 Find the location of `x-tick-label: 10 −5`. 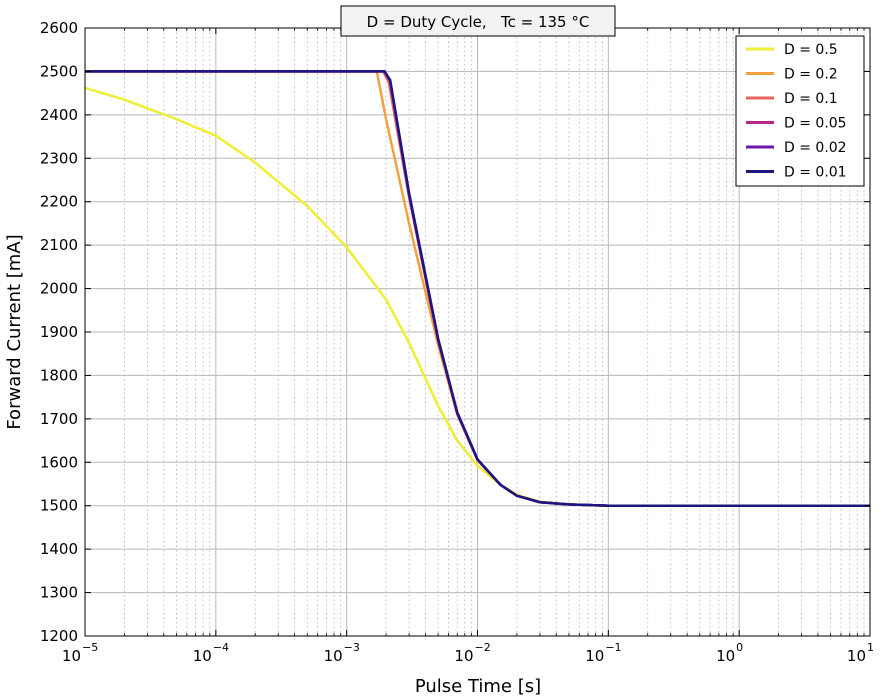

x-tick-label: 10 −5 is located at coordinates (80, 653).